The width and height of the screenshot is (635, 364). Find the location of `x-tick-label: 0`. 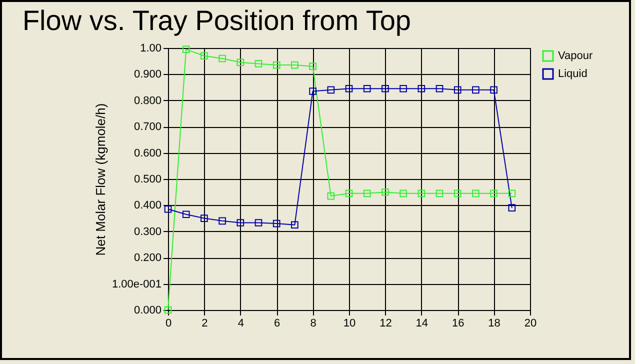

x-tick-label: 0 is located at coordinates (168, 324).